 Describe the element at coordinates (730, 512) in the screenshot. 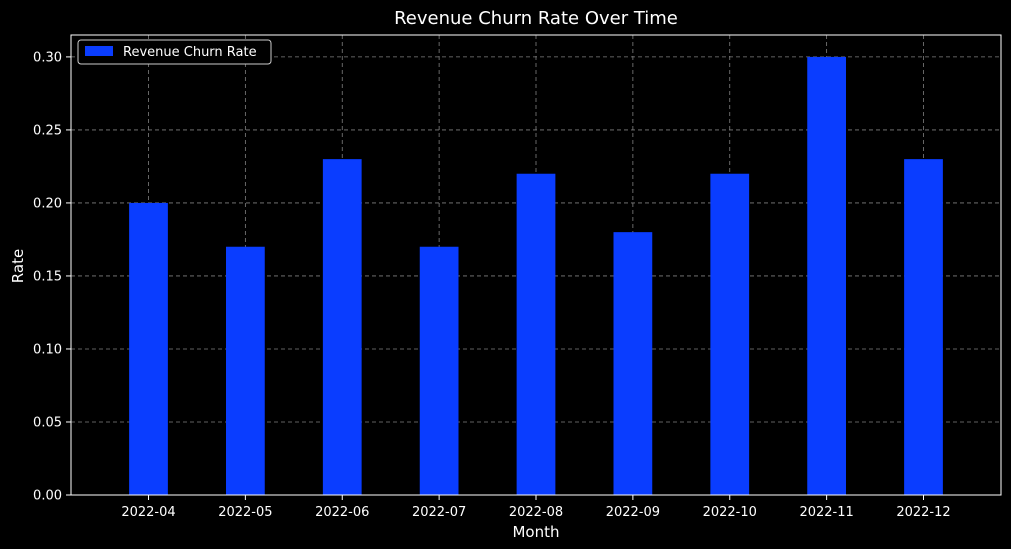

I see `x-tick-label: 2022-10` at that location.